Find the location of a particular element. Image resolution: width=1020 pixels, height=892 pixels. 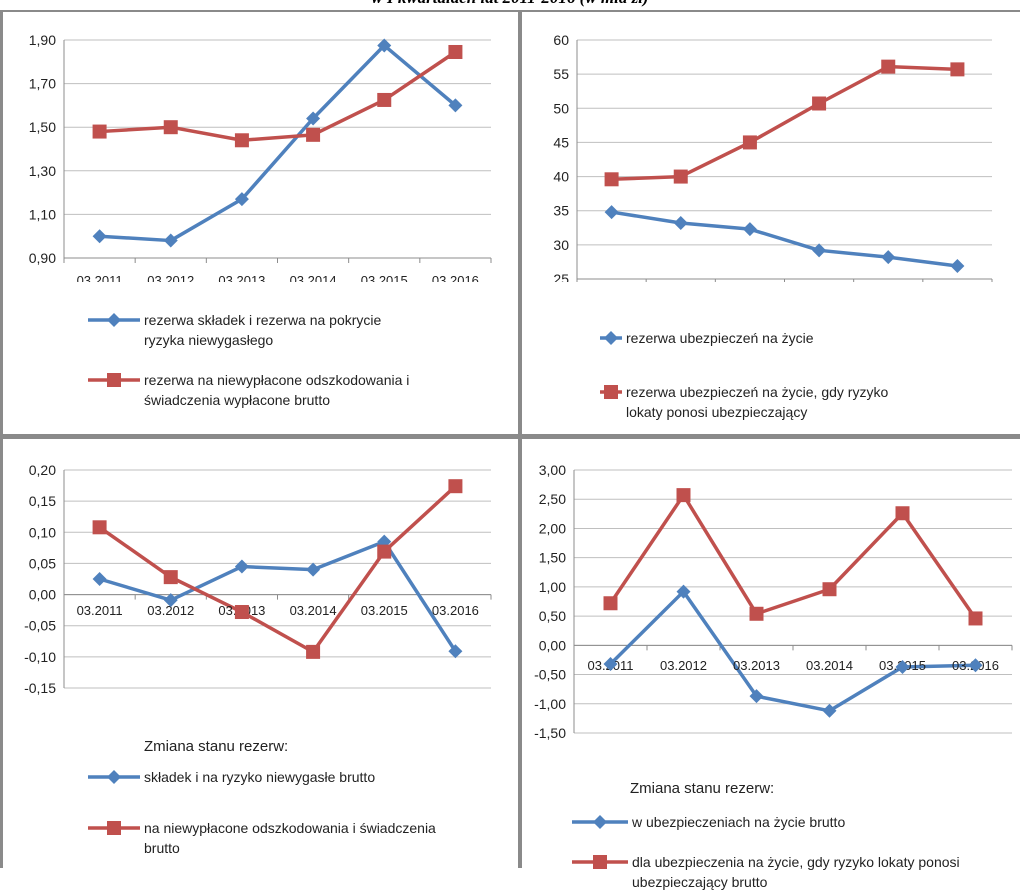

y-tick-label: 35 is located at coordinates (561, 211).